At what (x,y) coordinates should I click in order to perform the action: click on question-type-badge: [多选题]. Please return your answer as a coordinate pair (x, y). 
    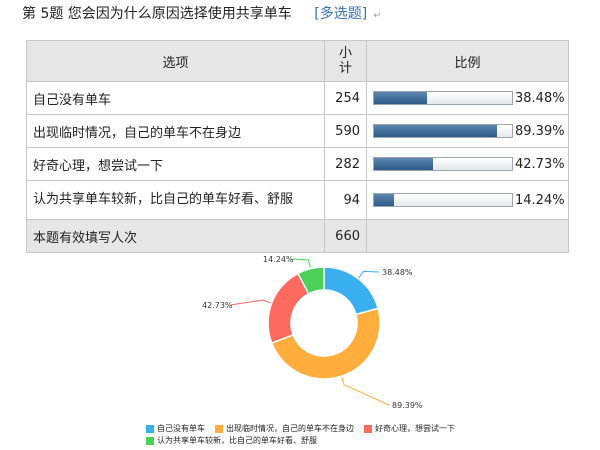
    Looking at the image, I should click on (341, 14).